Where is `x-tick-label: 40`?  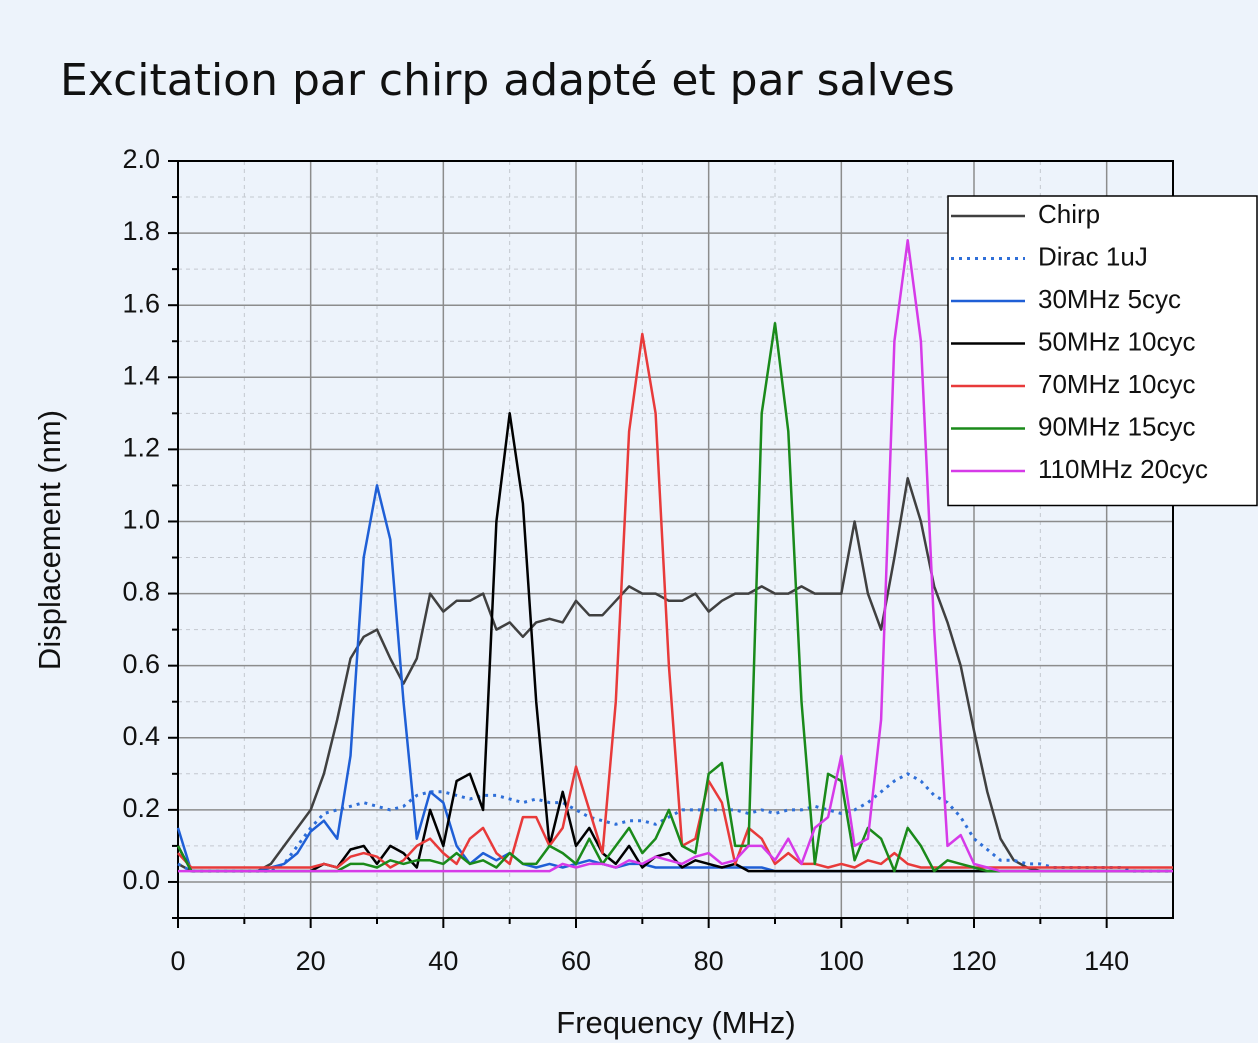 x-tick-label: 40 is located at coordinates (443, 961).